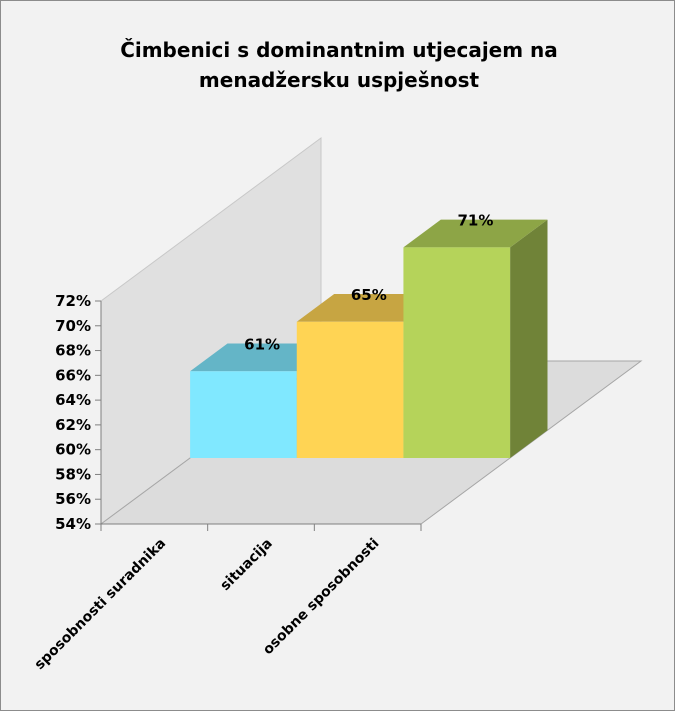  I want to click on y-tick-label: 68%, so click(73, 351).